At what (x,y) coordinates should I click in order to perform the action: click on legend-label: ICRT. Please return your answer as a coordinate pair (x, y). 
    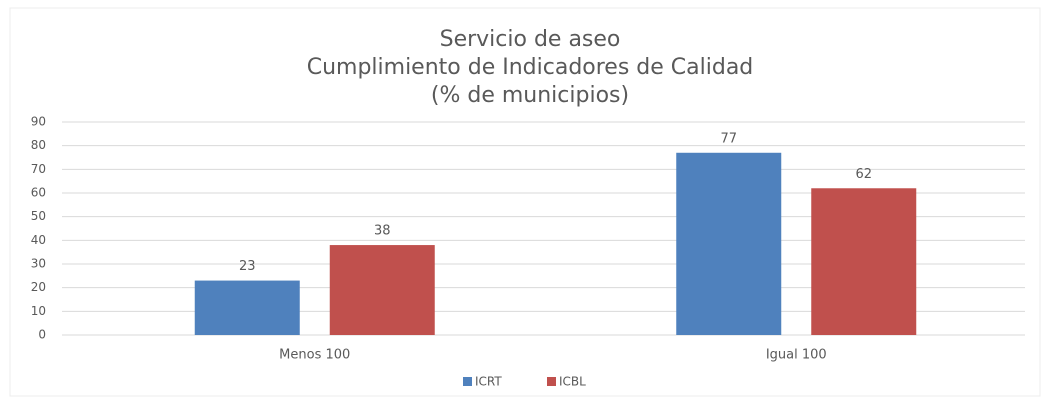
    Looking at the image, I should click on (488, 382).